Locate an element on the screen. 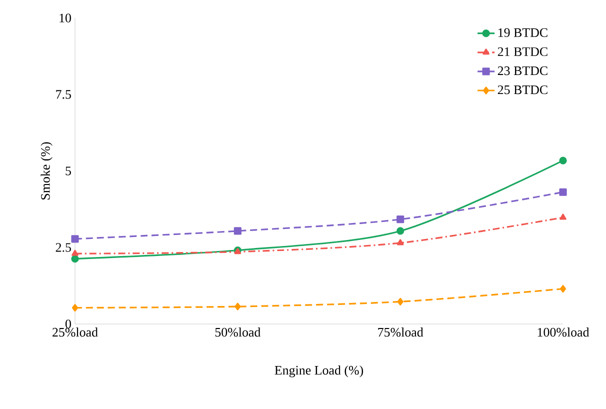 This screenshot has height=409, width=606. x-tick-label: 100%load is located at coordinates (564, 332).